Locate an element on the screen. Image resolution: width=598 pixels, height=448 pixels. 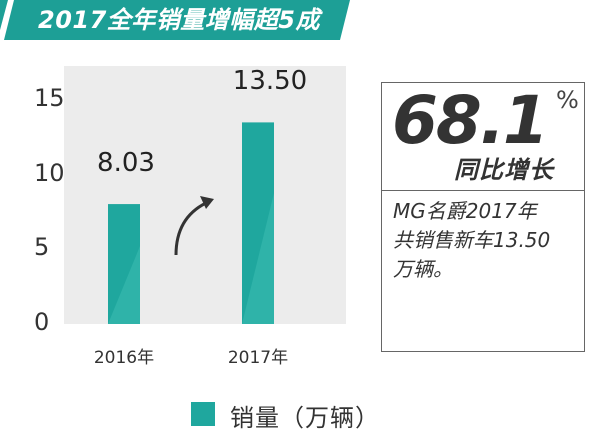
y-tick-label: 15 is located at coordinates (49, 98).